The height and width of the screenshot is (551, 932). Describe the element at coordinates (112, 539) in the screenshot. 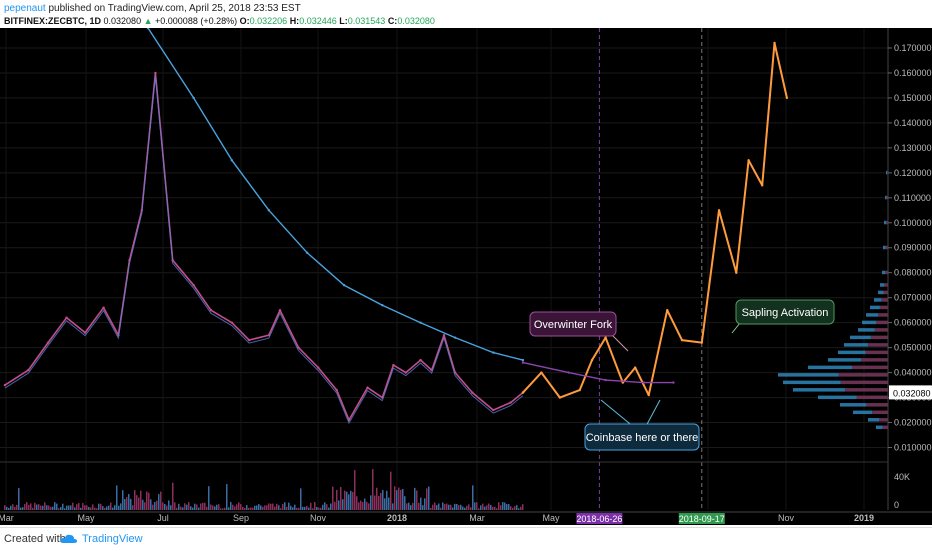

I see `tradingview-link: TradingView` at that location.